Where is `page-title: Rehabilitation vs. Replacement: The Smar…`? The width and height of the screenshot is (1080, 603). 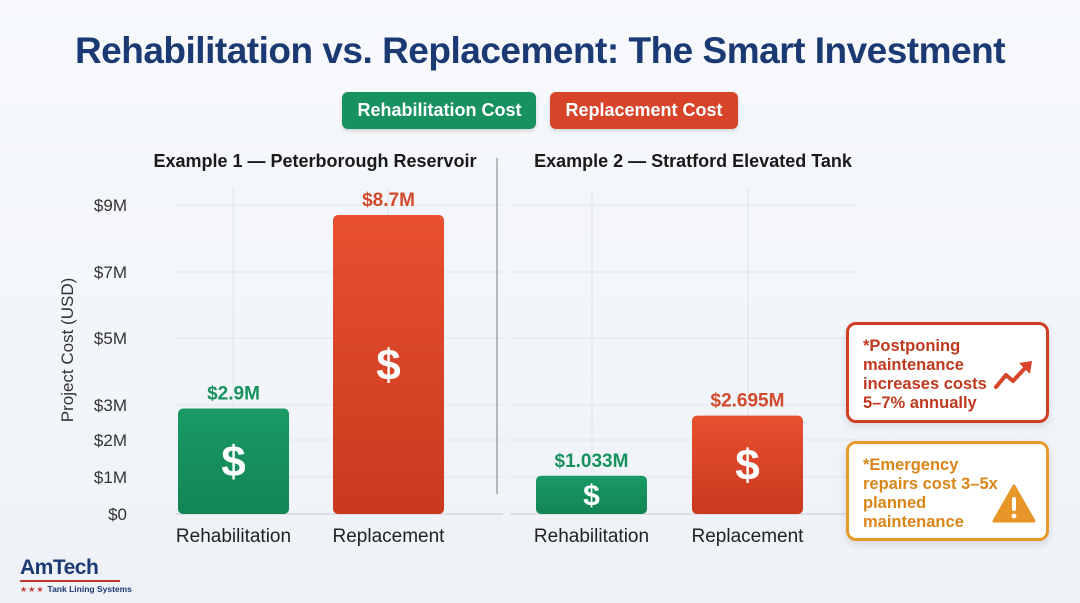 page-title: Rehabilitation vs. Replacement: The Smar… is located at coordinates (540, 50).